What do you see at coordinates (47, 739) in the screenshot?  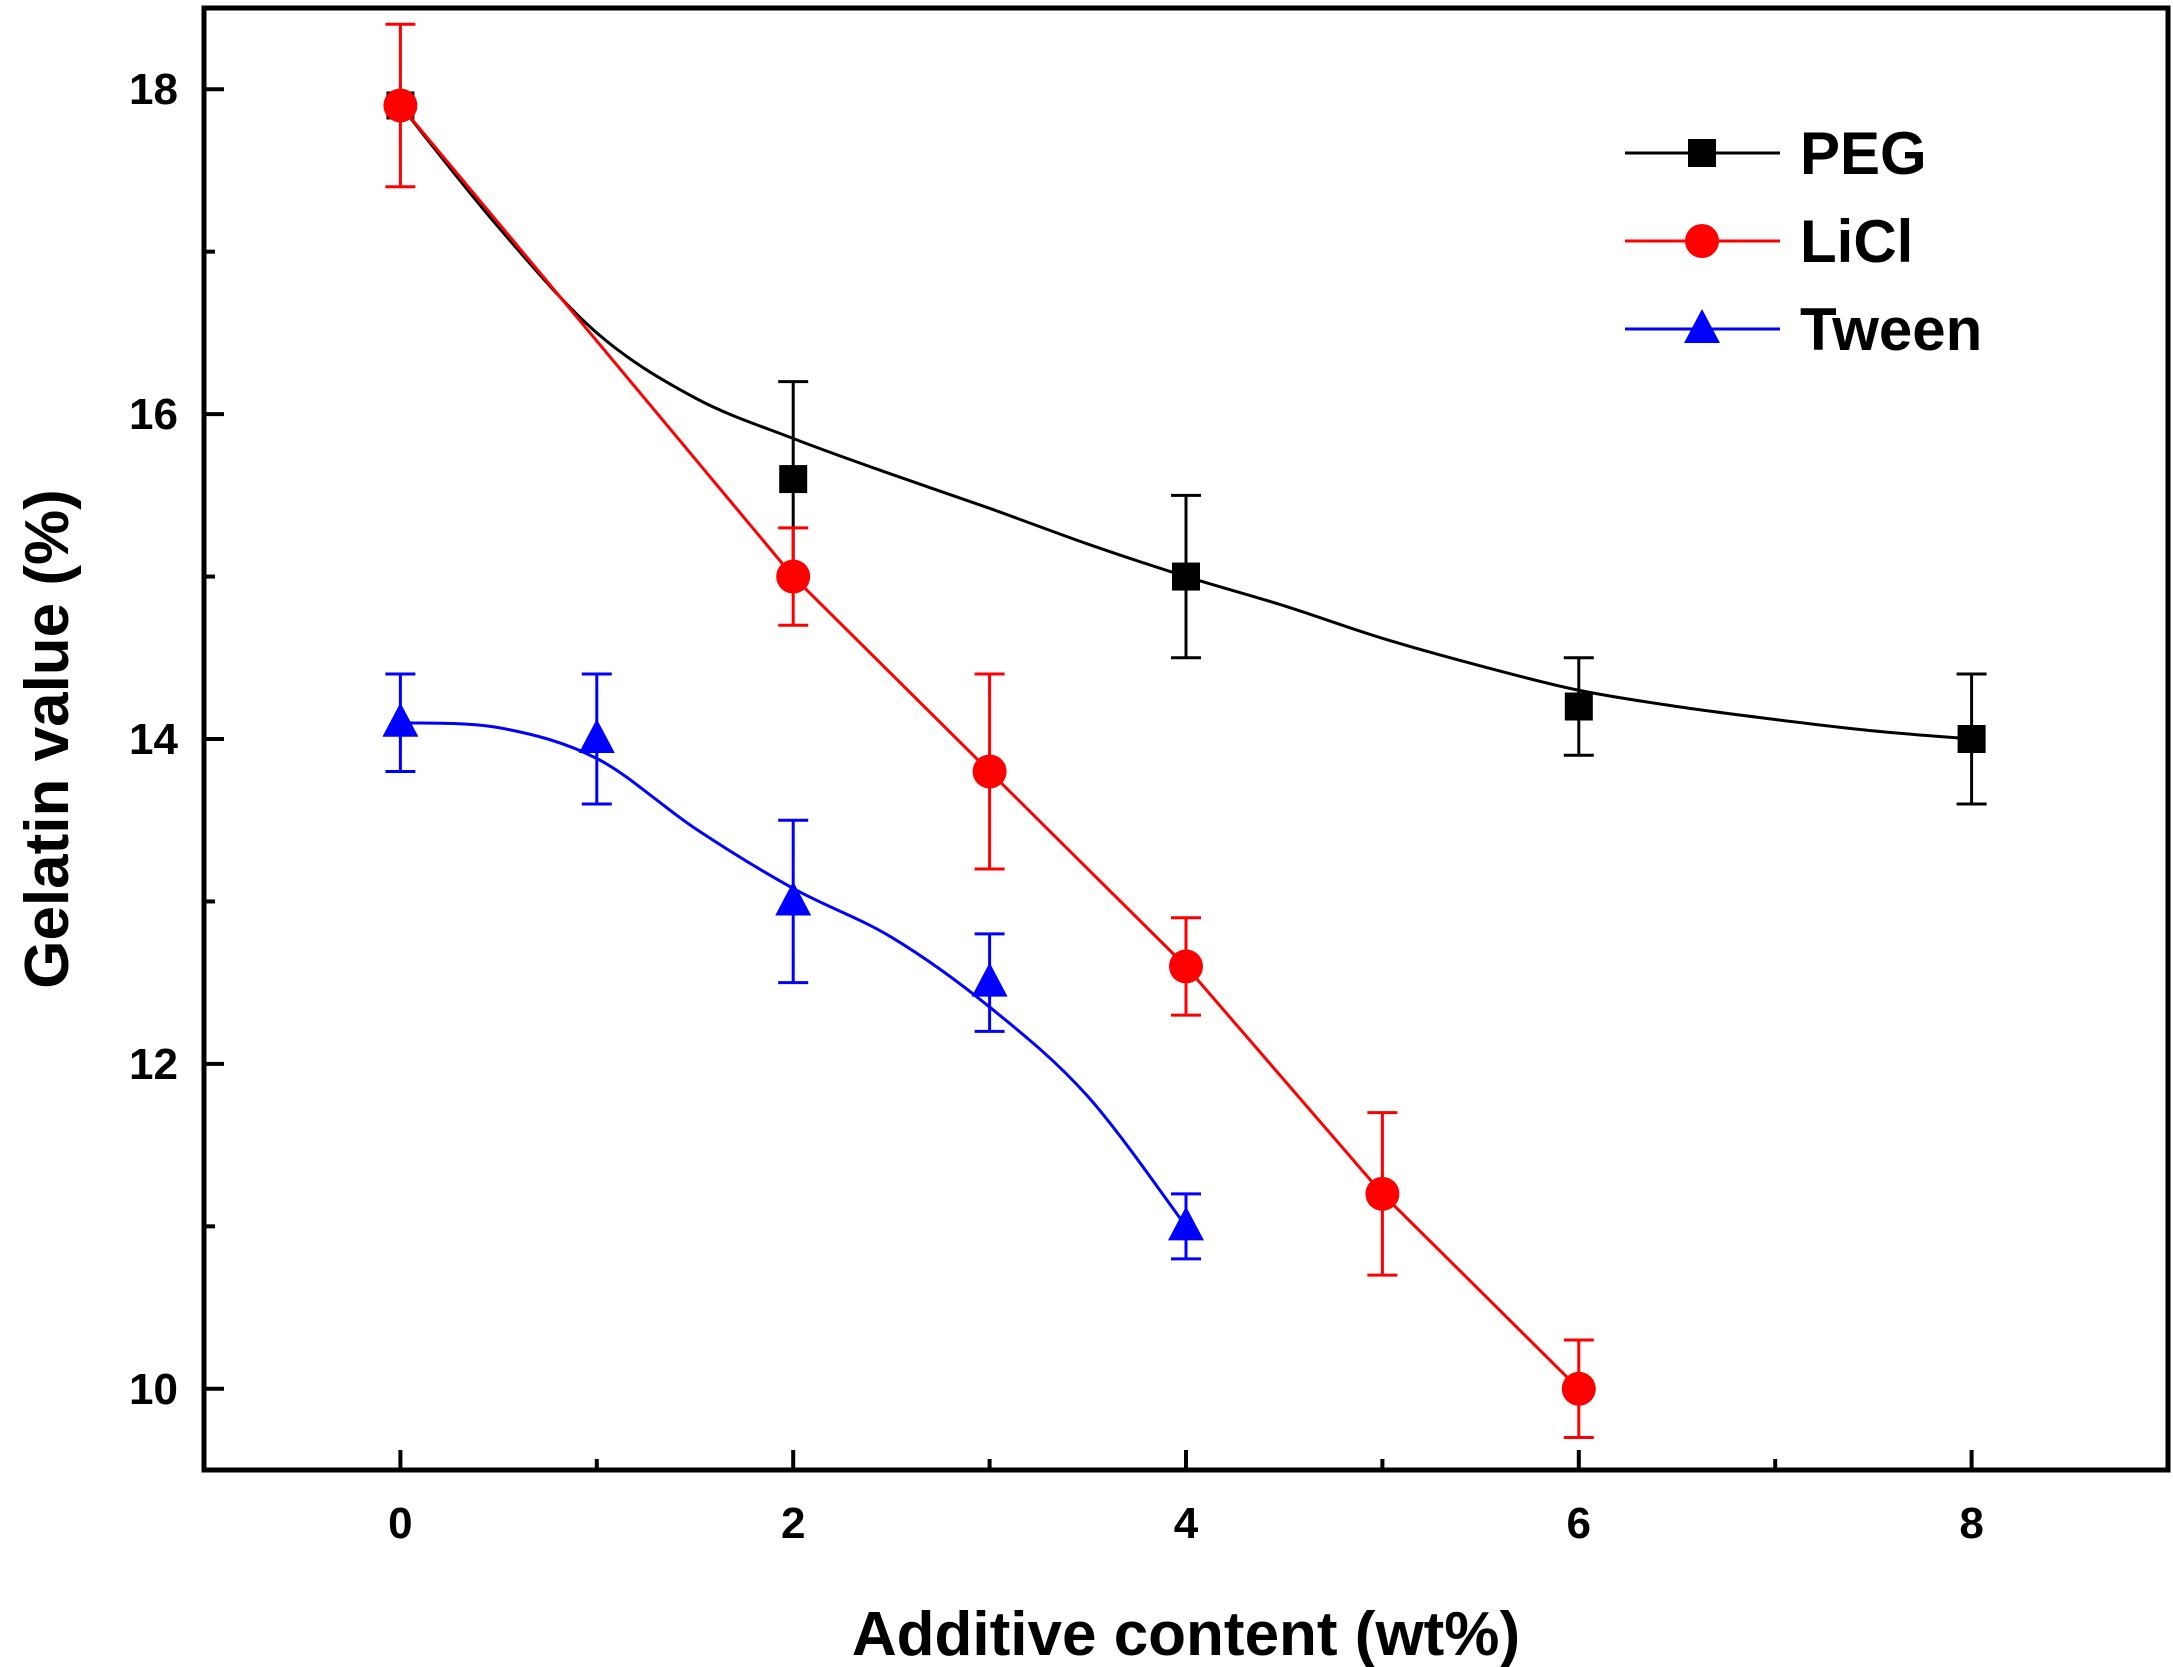 I see `y-axis-title: Gelatin value (%)` at bounding box center [47, 739].